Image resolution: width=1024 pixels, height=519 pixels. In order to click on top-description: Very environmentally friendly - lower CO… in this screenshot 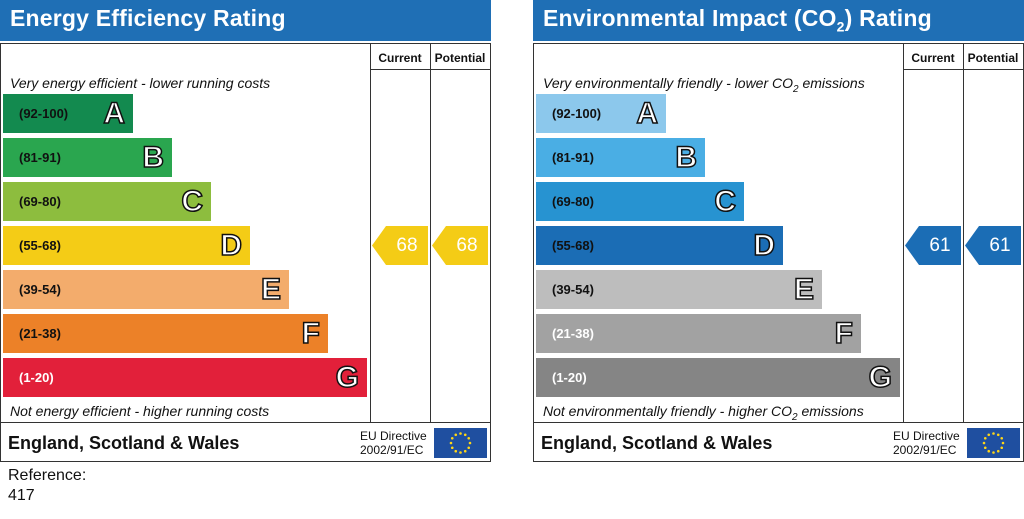, I will do `click(704, 85)`.